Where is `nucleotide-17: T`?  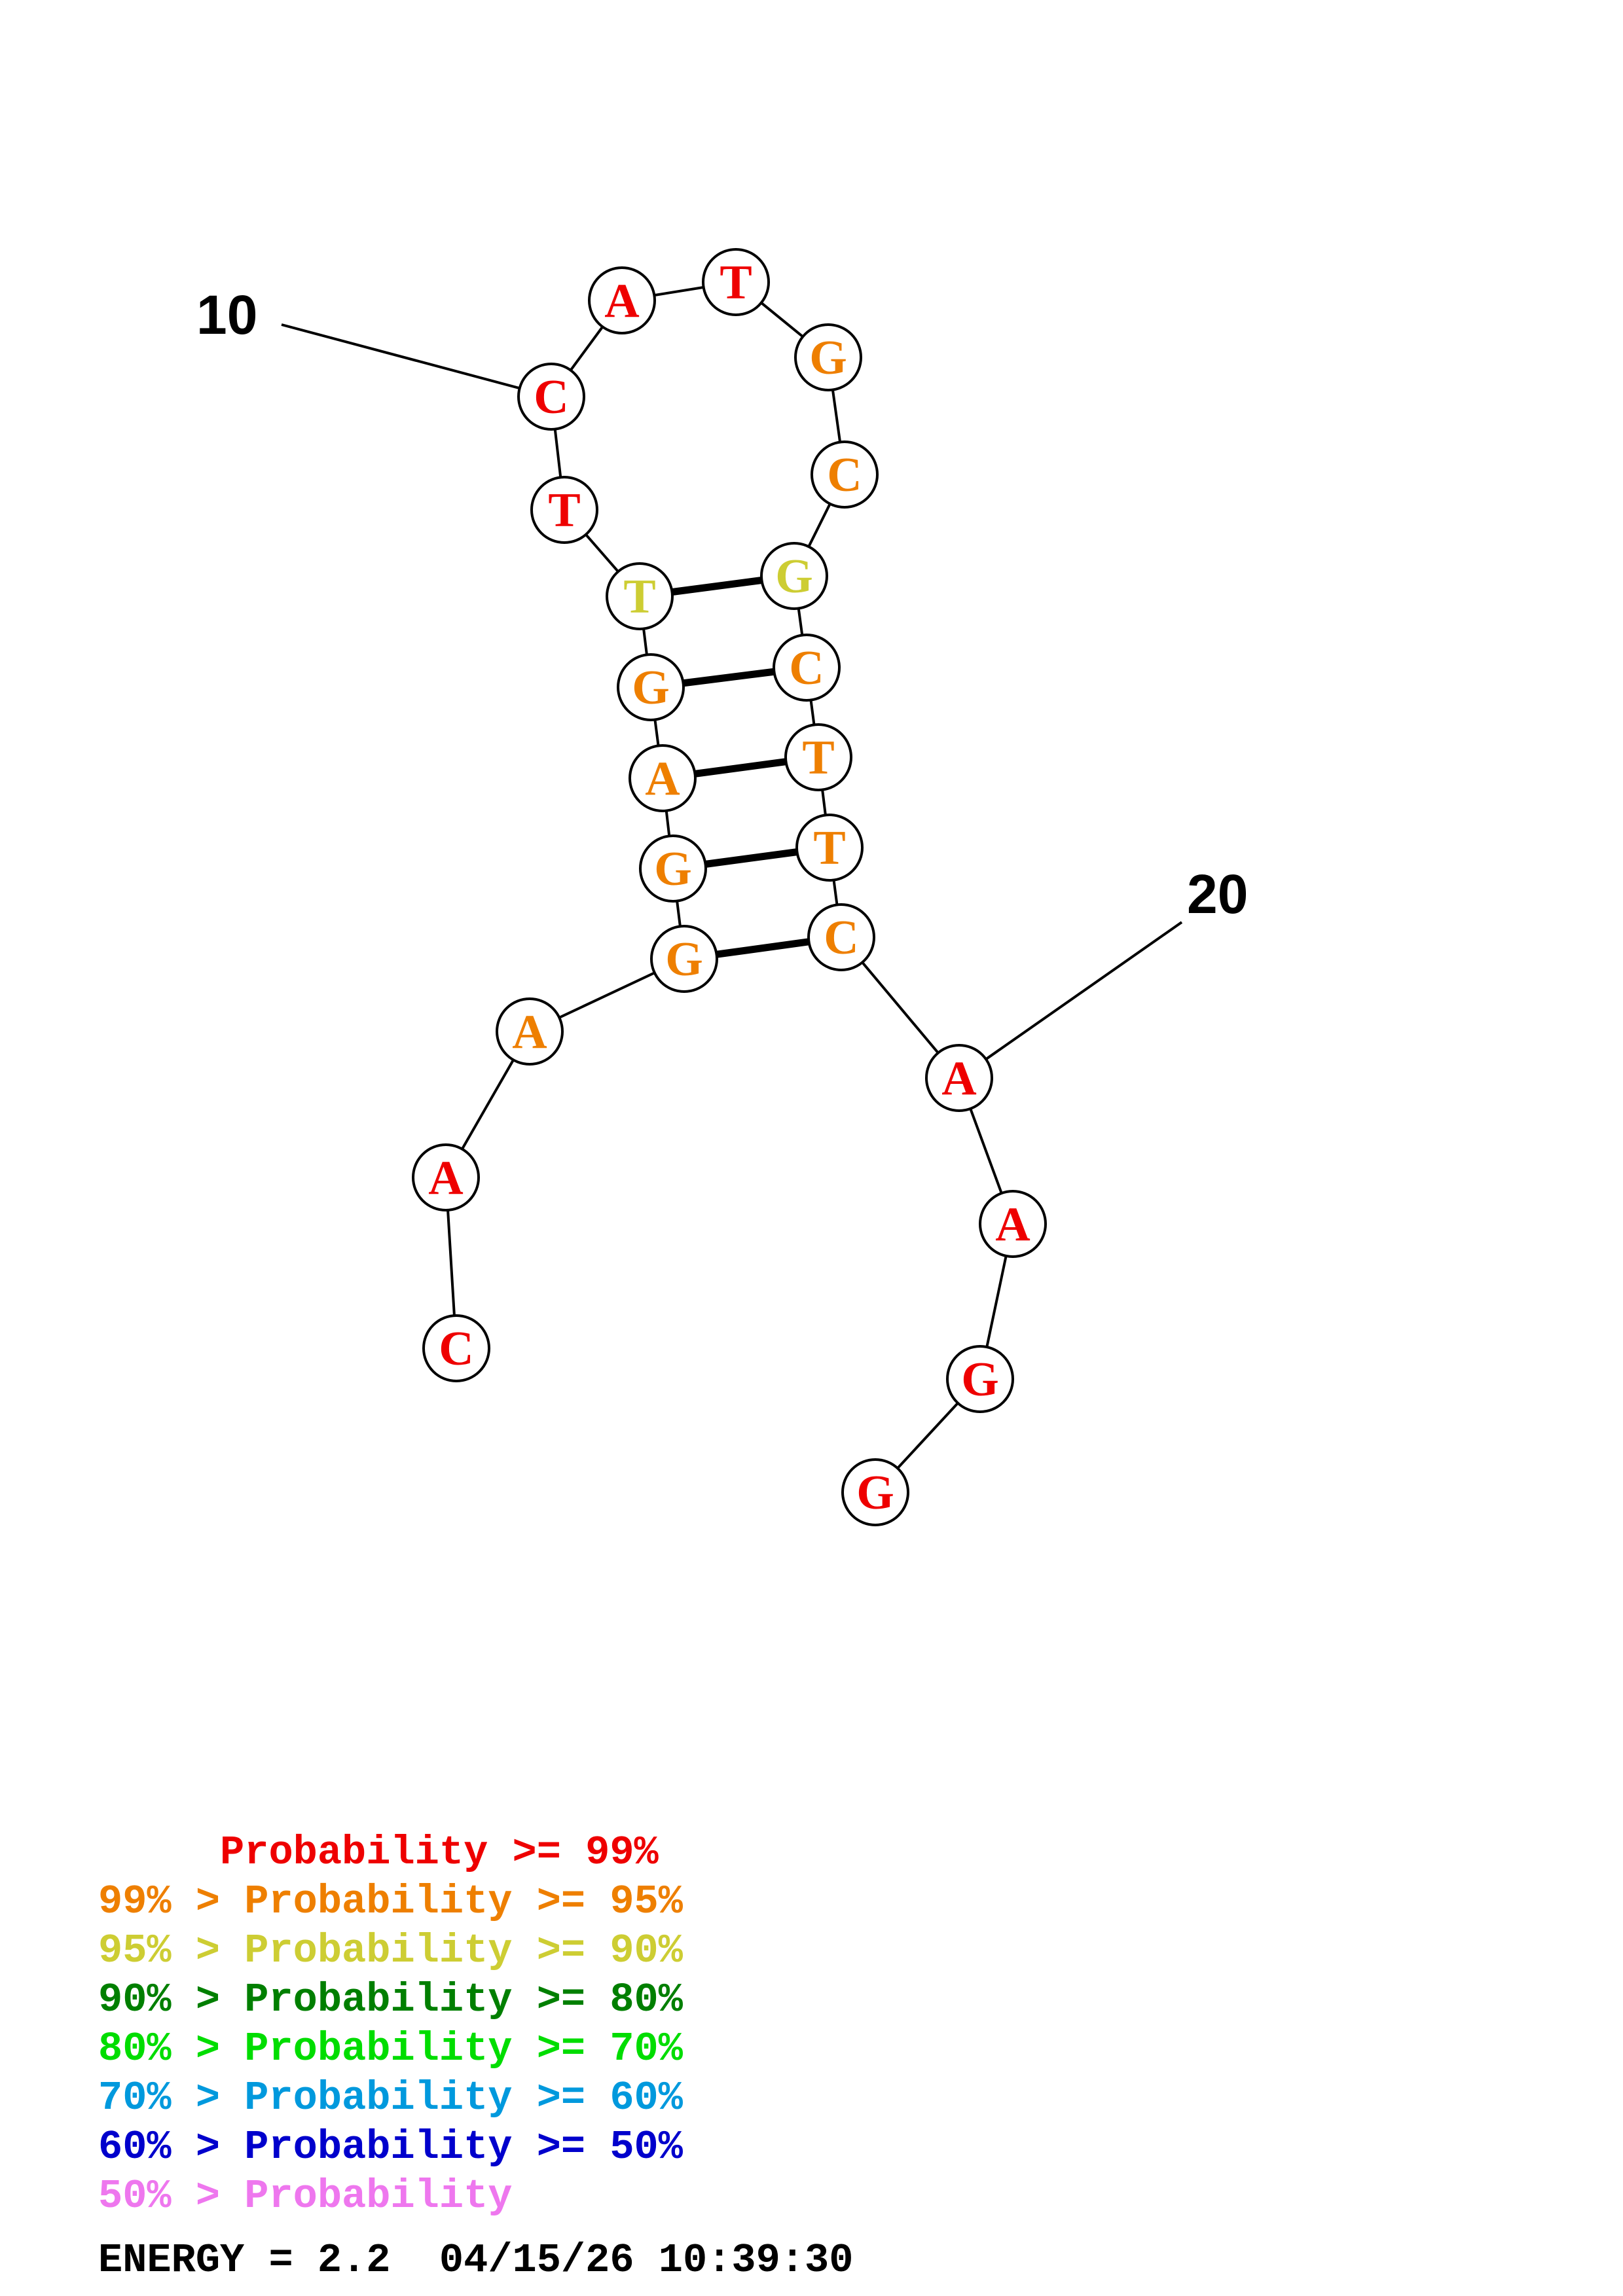 nucleotide-17: T is located at coordinates (818, 757).